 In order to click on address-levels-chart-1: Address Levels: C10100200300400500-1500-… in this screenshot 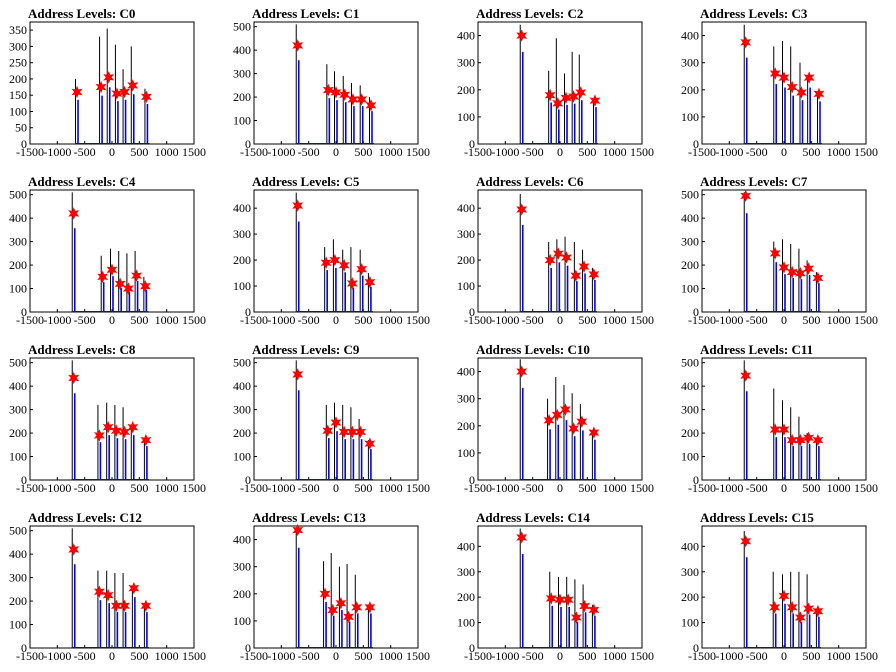, I will do `click(331, 82)`.